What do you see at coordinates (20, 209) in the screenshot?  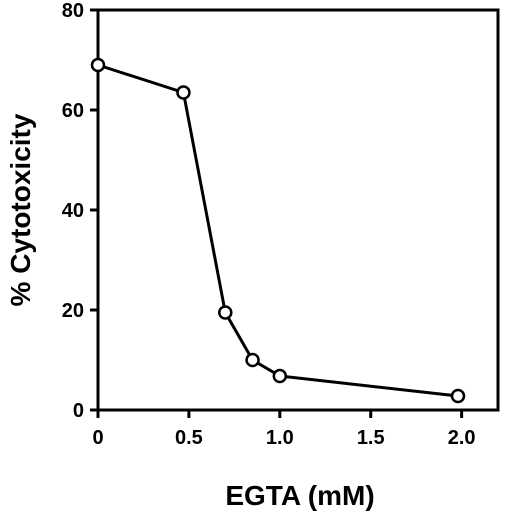 I see `y-axis-label: % Cytotoxicity` at bounding box center [20, 209].